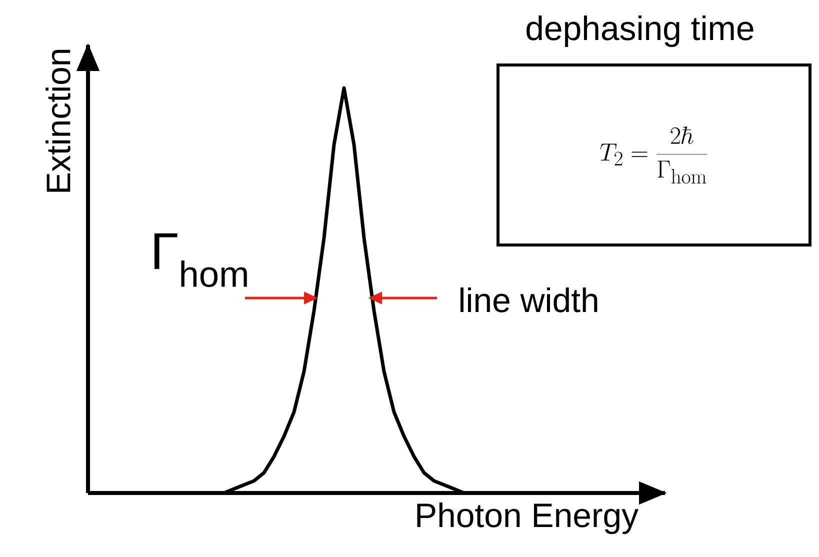 The image size is (819, 557). What do you see at coordinates (529, 299) in the screenshot?
I see `annotation: line width` at bounding box center [529, 299].